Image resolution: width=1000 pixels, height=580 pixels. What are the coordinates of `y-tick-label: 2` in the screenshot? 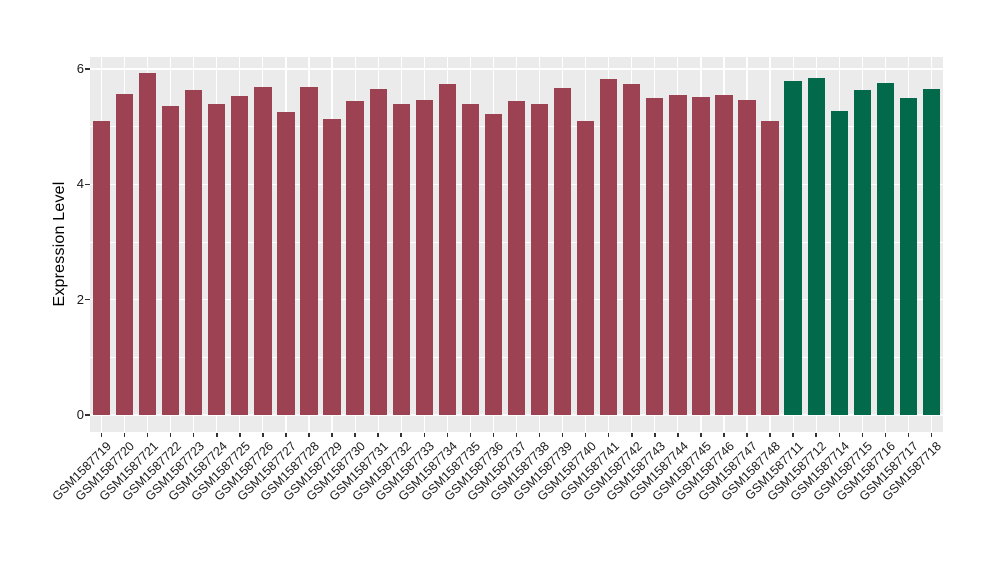 It's located at (80, 299).